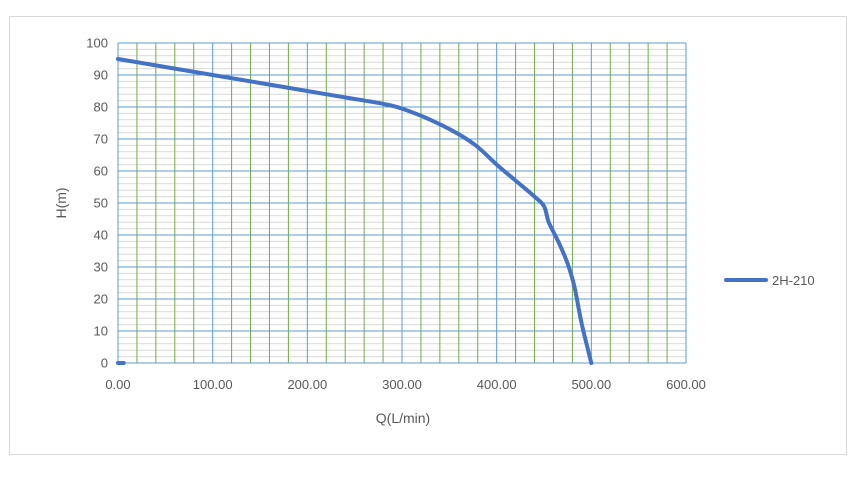 The width and height of the screenshot is (867, 484). Describe the element at coordinates (591, 384) in the screenshot. I see `x-tick-label: 500.00` at that location.